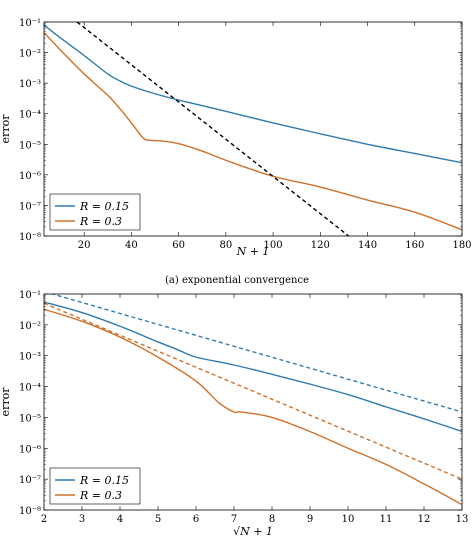  What do you see at coordinates (424, 519) in the screenshot?
I see `x-tick-label: 12` at bounding box center [424, 519].